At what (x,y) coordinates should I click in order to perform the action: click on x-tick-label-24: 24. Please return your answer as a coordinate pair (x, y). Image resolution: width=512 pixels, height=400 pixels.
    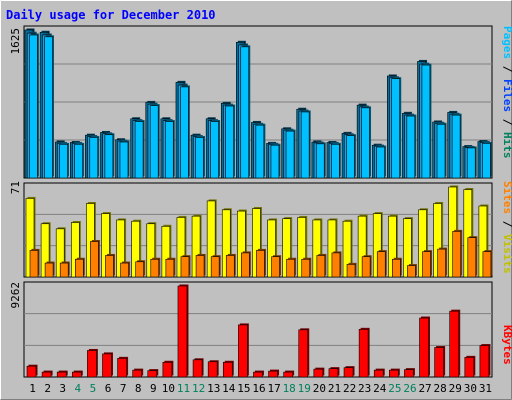
    Looking at the image, I should click on (380, 388).